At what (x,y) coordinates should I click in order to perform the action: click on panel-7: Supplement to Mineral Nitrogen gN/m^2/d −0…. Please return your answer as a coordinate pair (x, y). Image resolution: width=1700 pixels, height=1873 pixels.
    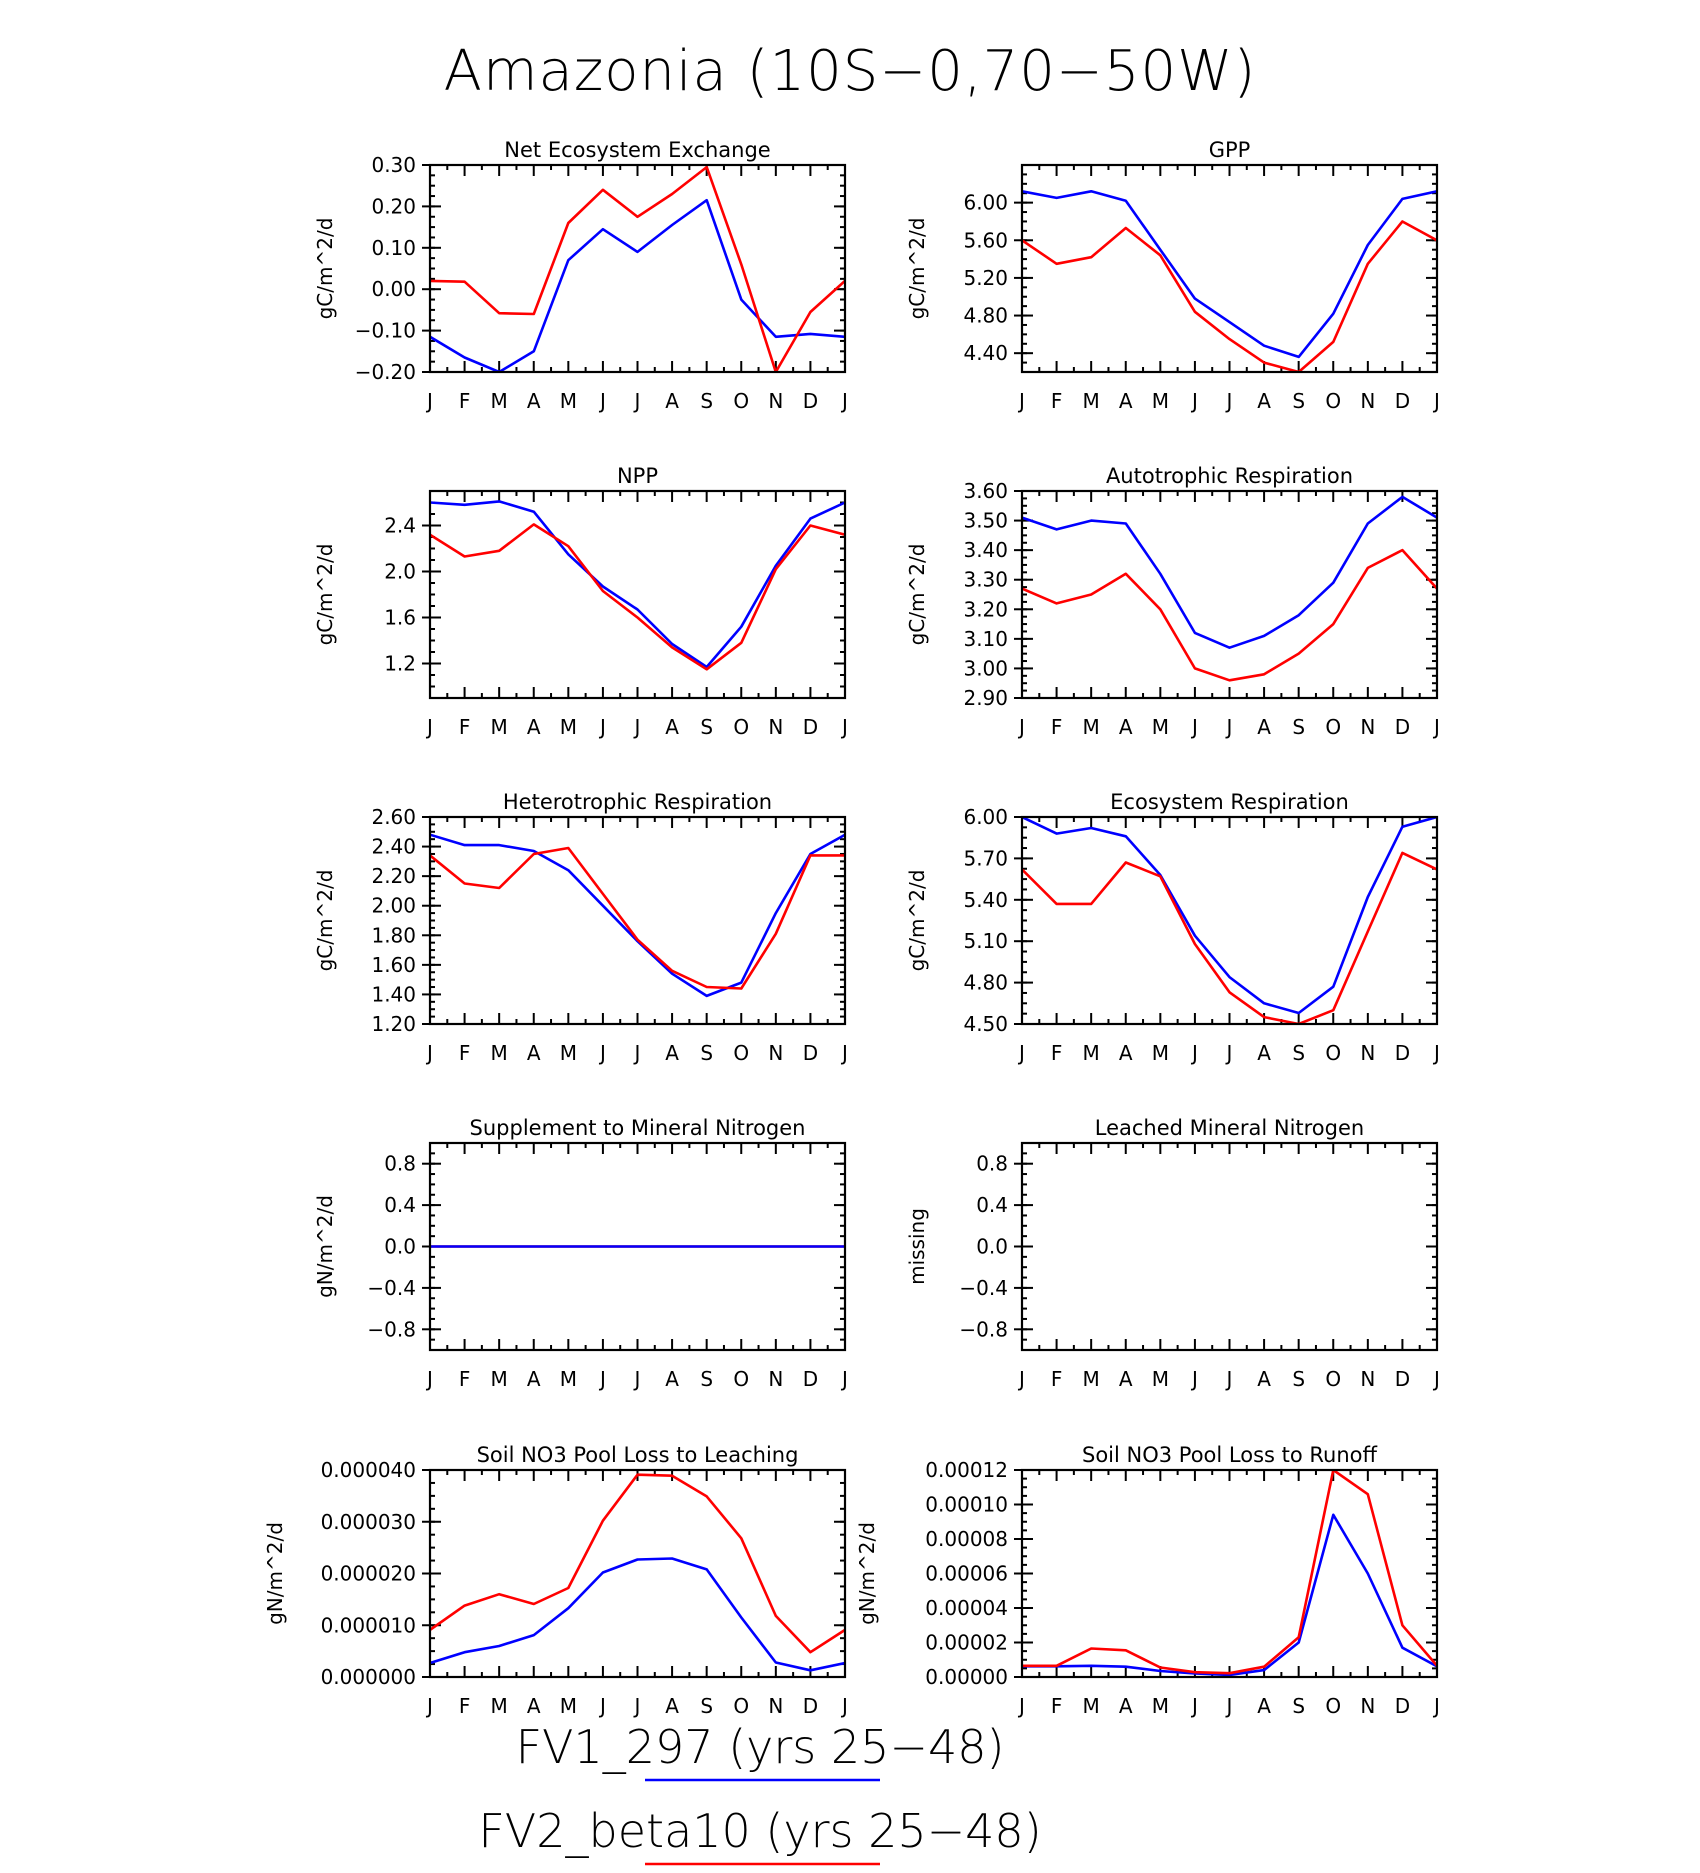
    Looking at the image, I should click on (580, 1253).